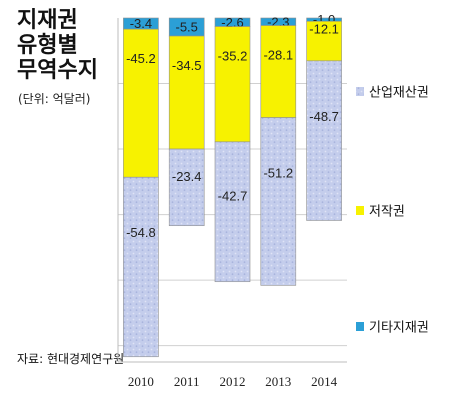 Image resolution: width=450 pixels, height=402 pixels. I want to click on legend-swatch-기타지재권, so click(360, 326).